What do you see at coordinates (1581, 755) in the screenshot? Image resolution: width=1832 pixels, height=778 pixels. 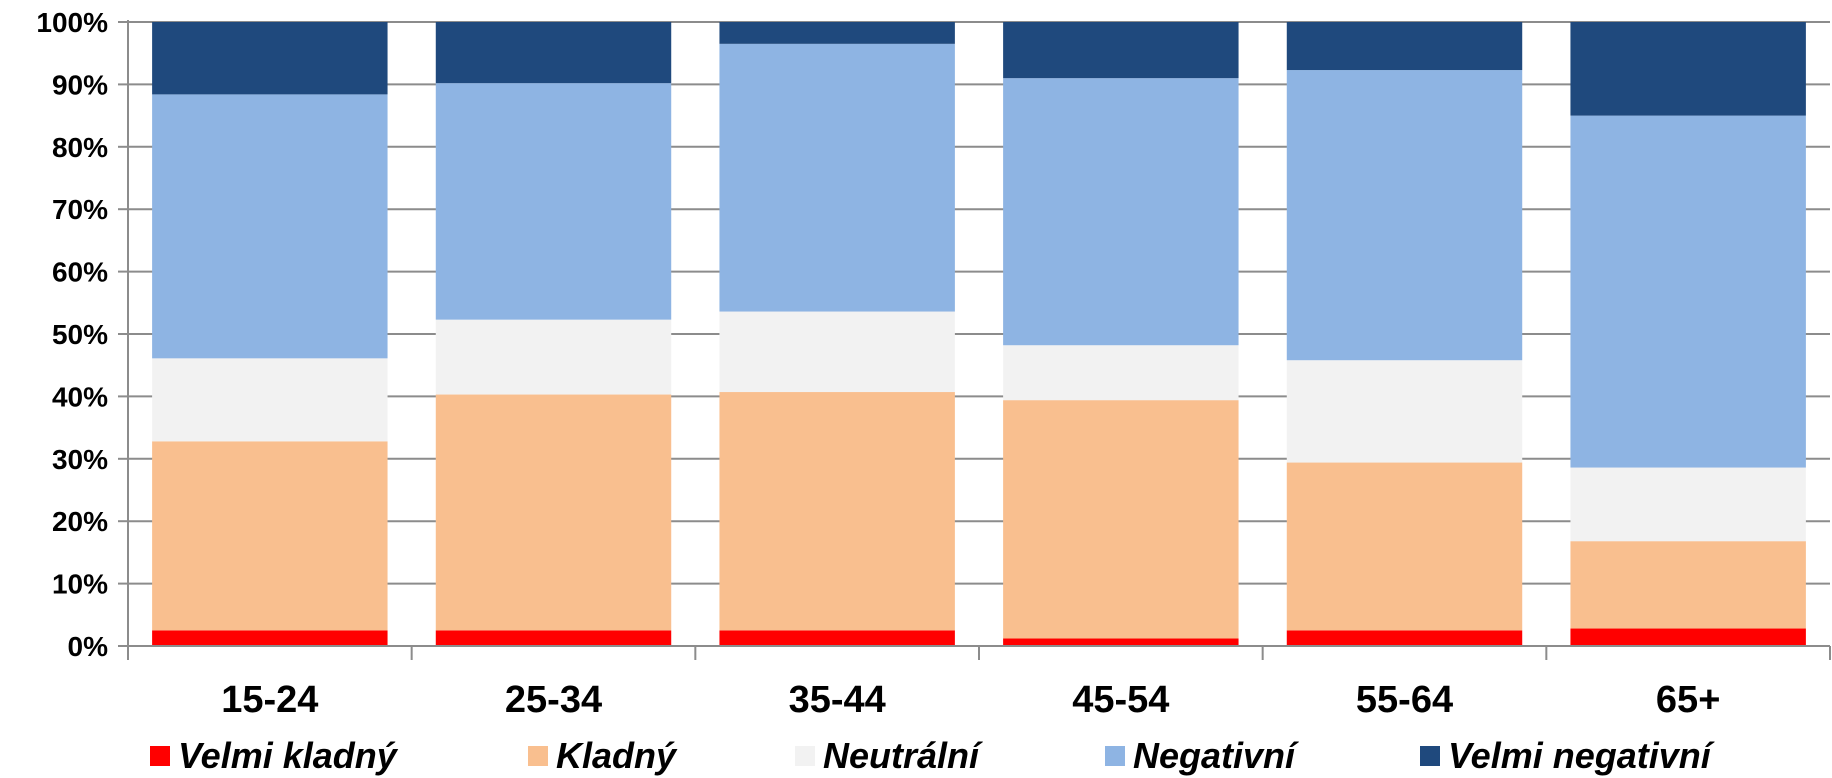 I see `legend-label: Velmi negativní` at bounding box center [1581, 755].